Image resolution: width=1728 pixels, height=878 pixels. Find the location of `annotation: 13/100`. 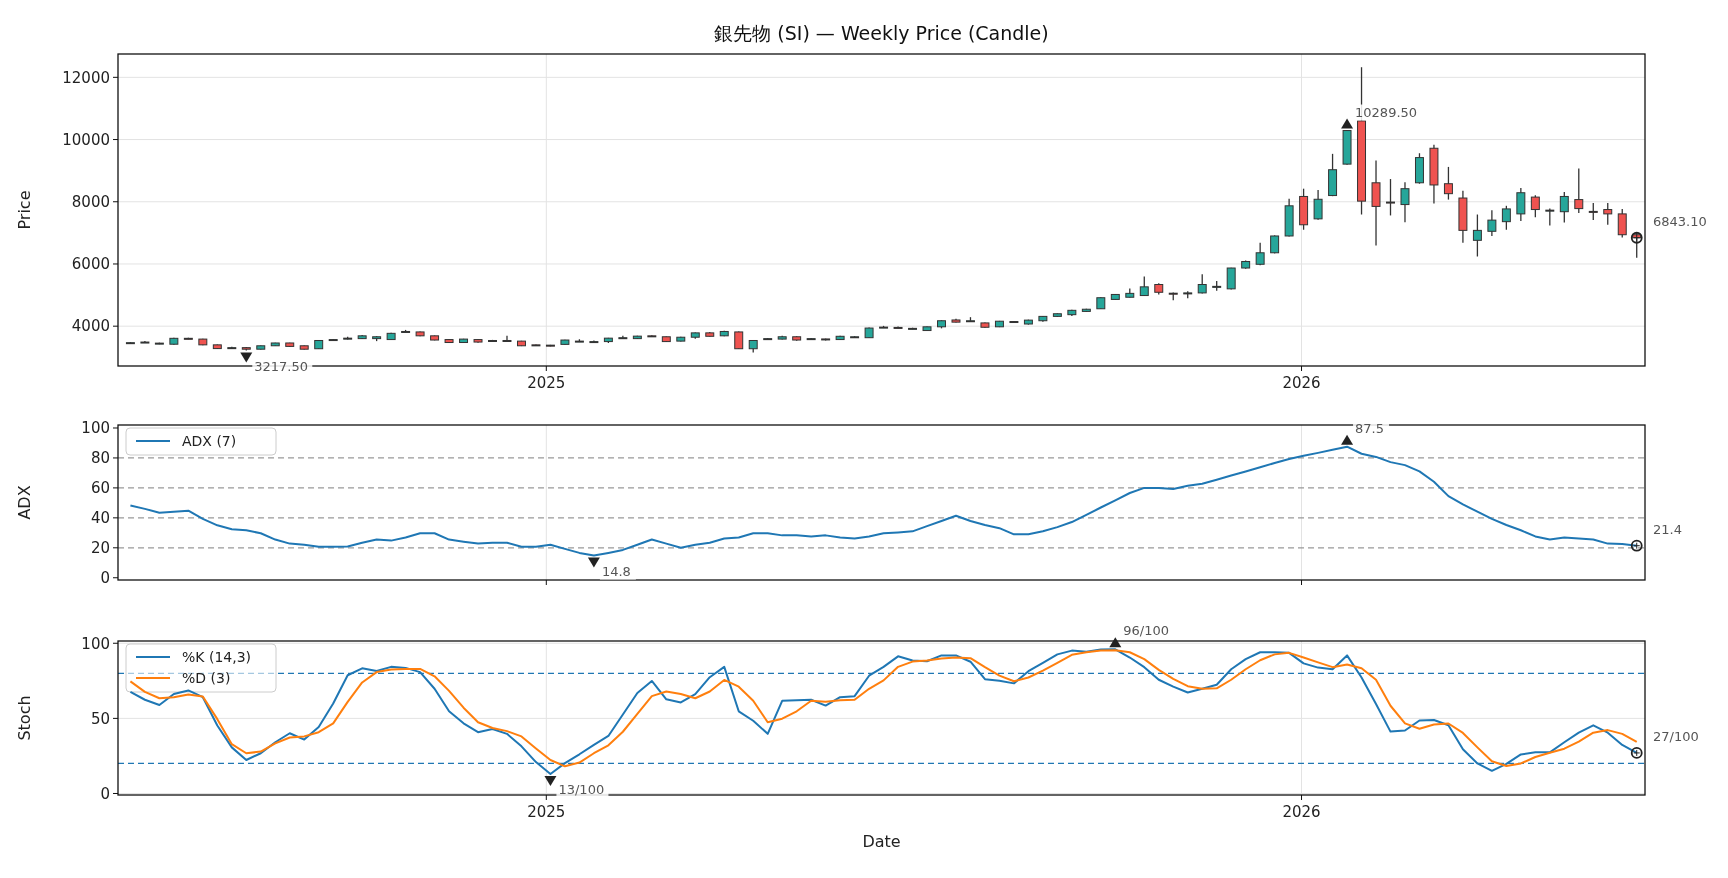

annotation: 13/100 is located at coordinates (581, 789).